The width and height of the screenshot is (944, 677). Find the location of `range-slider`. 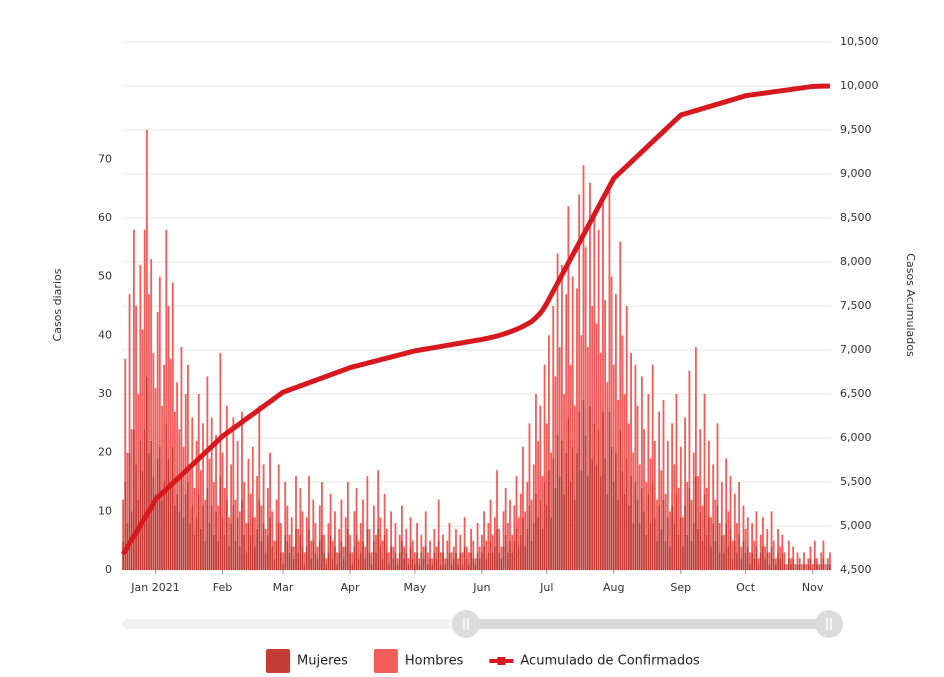

range-slider is located at coordinates (482, 624).